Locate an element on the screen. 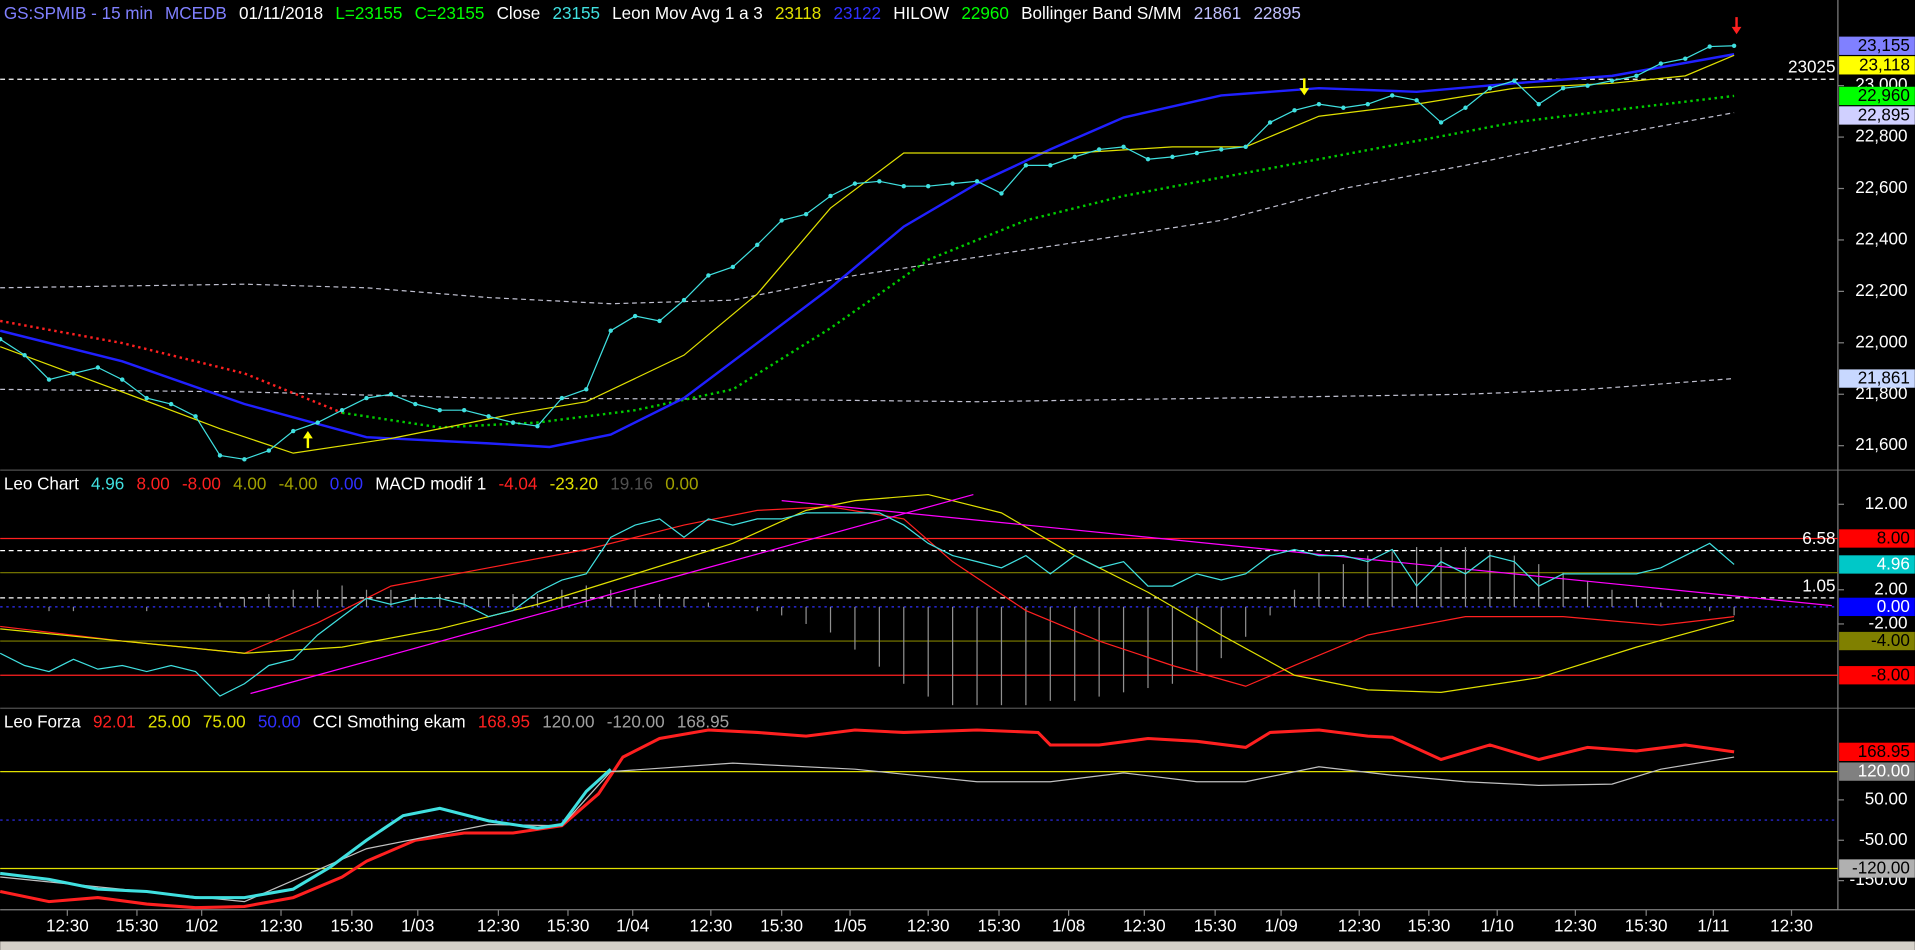  value-marker-label: 8.00 is located at coordinates (1893, 538).